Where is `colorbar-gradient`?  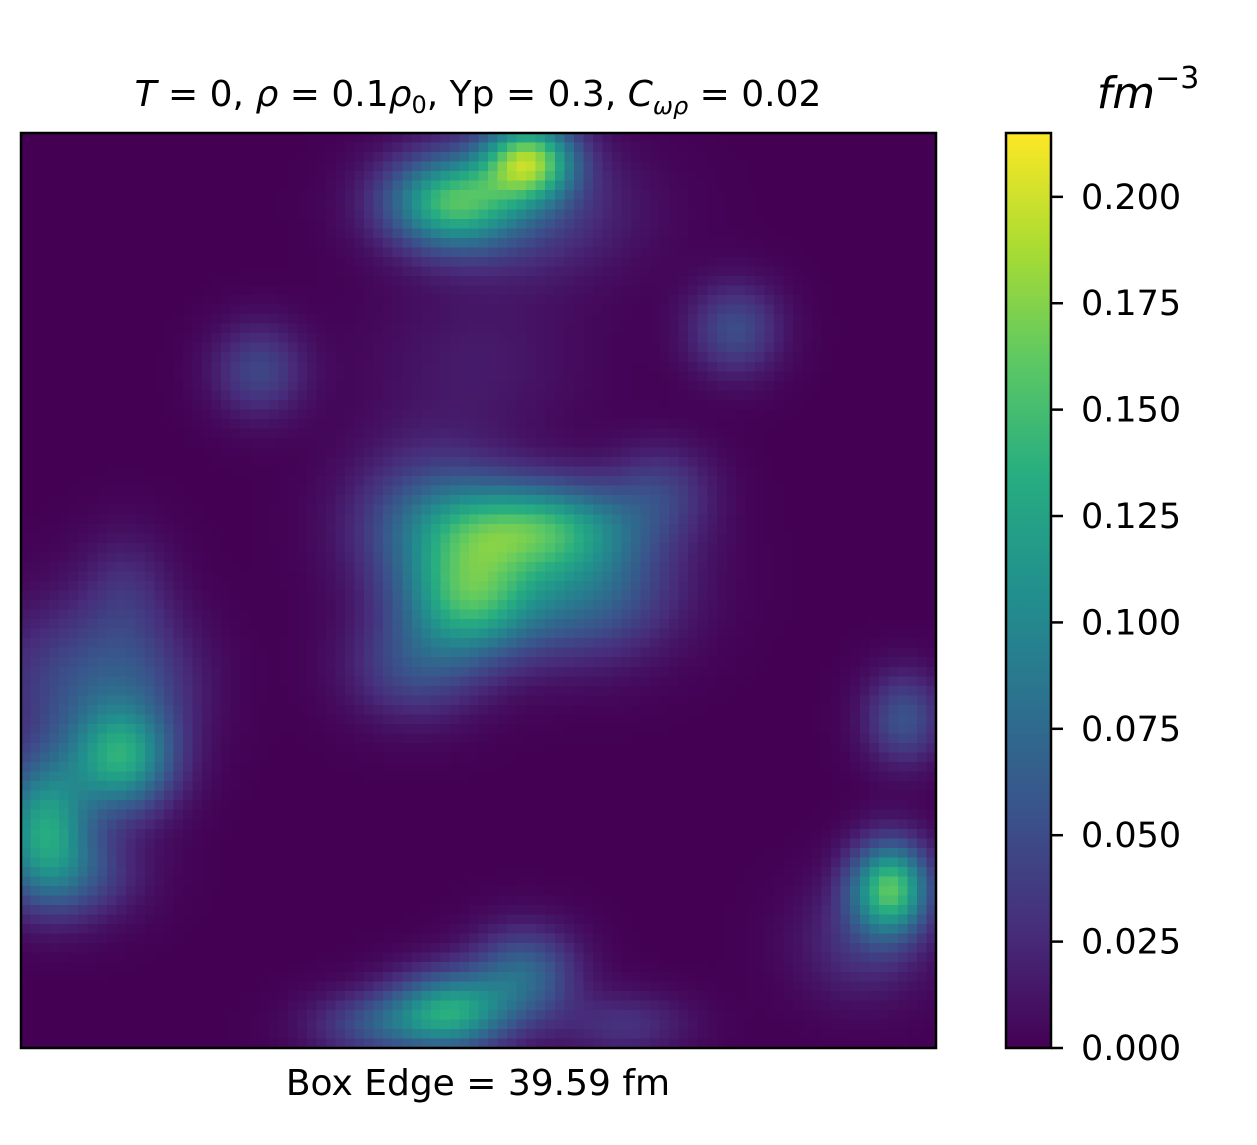 colorbar-gradient is located at coordinates (1028, 590).